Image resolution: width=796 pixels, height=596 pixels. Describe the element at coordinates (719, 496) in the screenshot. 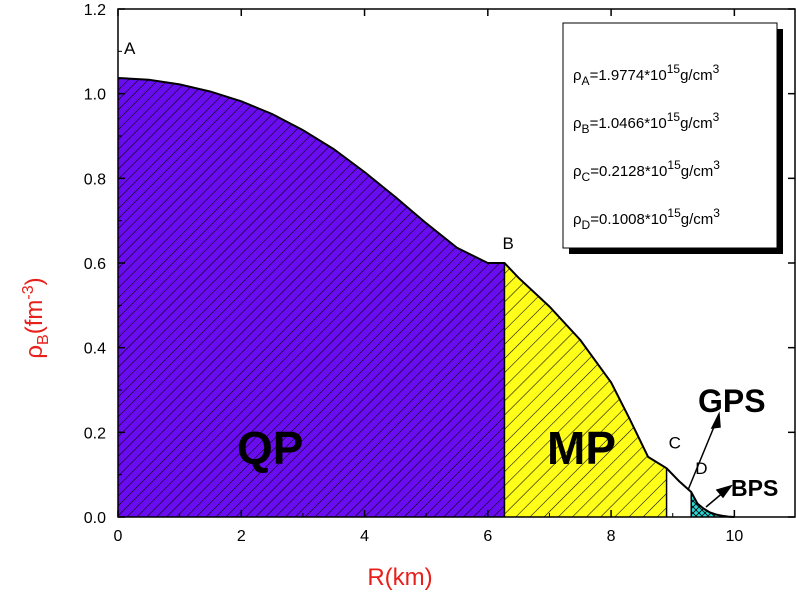

I see `bps-arrow` at that location.